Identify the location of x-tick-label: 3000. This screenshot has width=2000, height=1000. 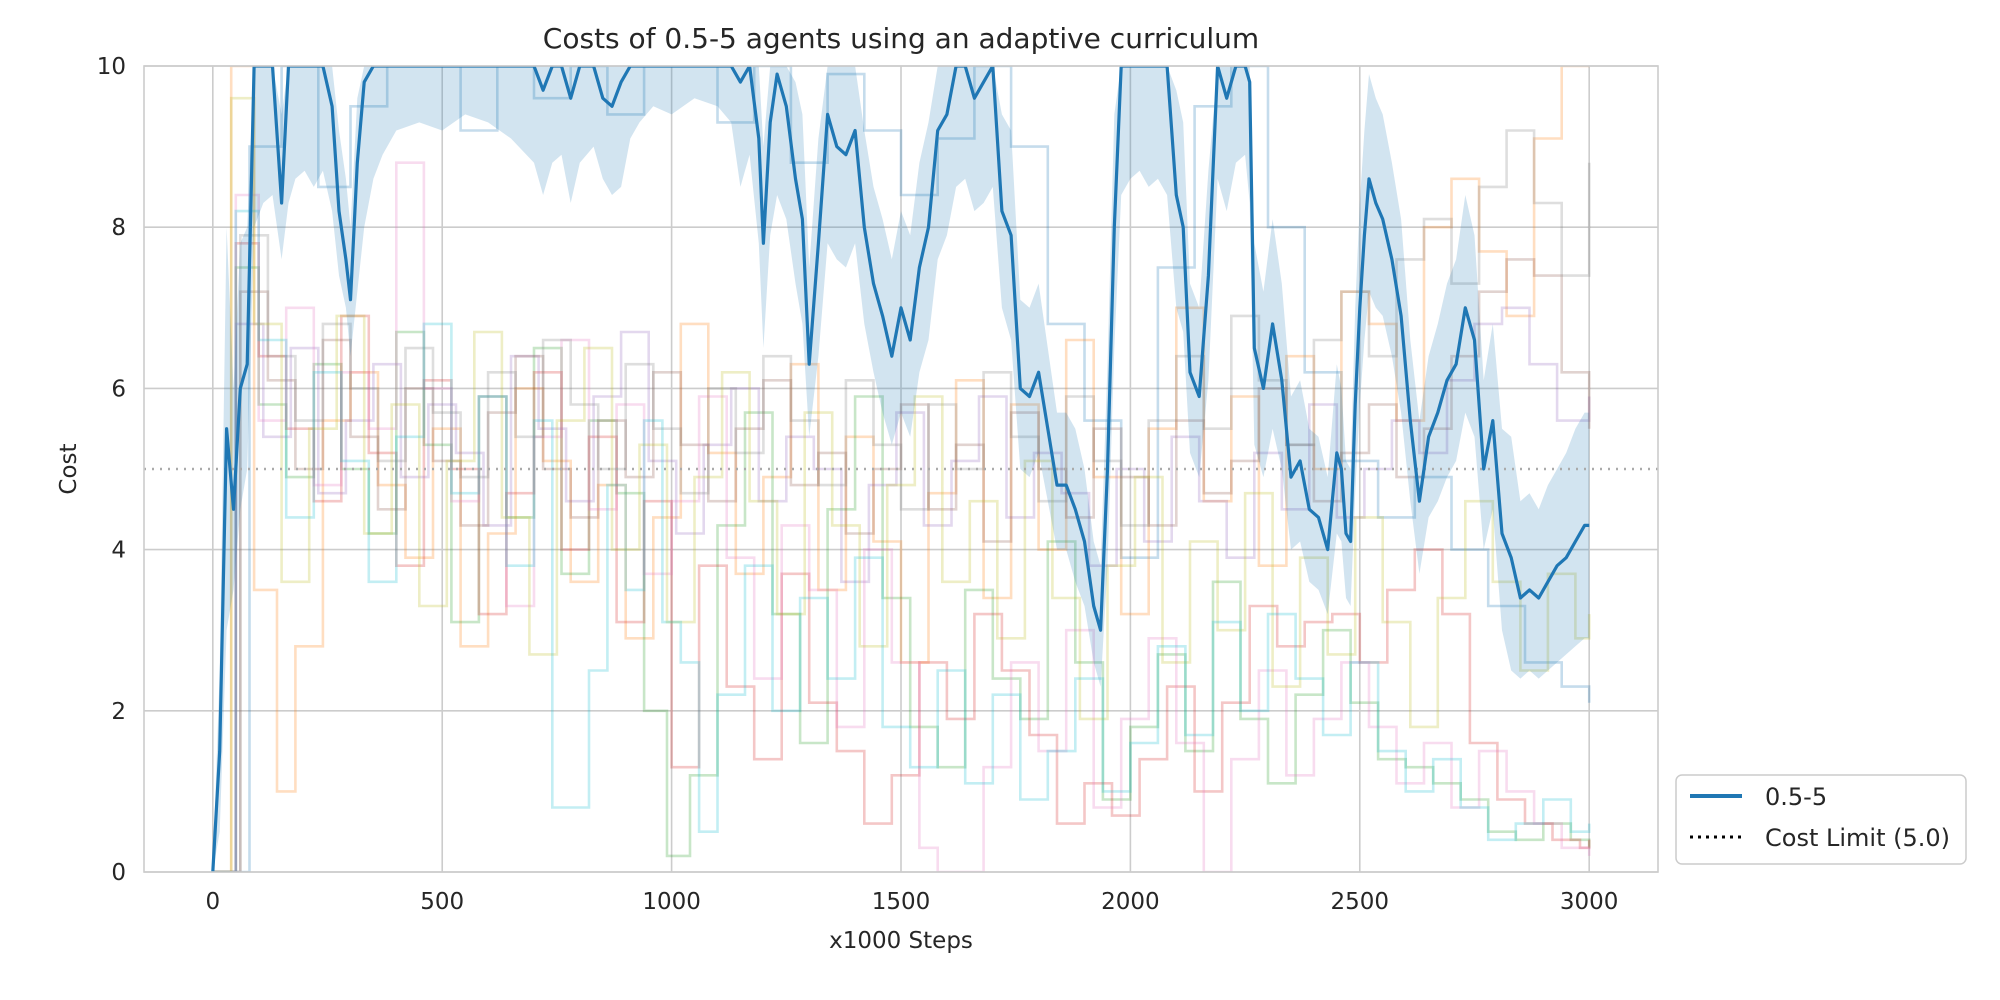
(1589, 902).